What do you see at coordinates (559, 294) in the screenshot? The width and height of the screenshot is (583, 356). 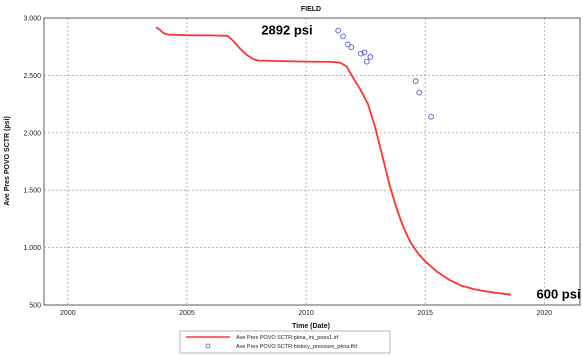 I see `annotation-label: 600 psi` at bounding box center [559, 294].